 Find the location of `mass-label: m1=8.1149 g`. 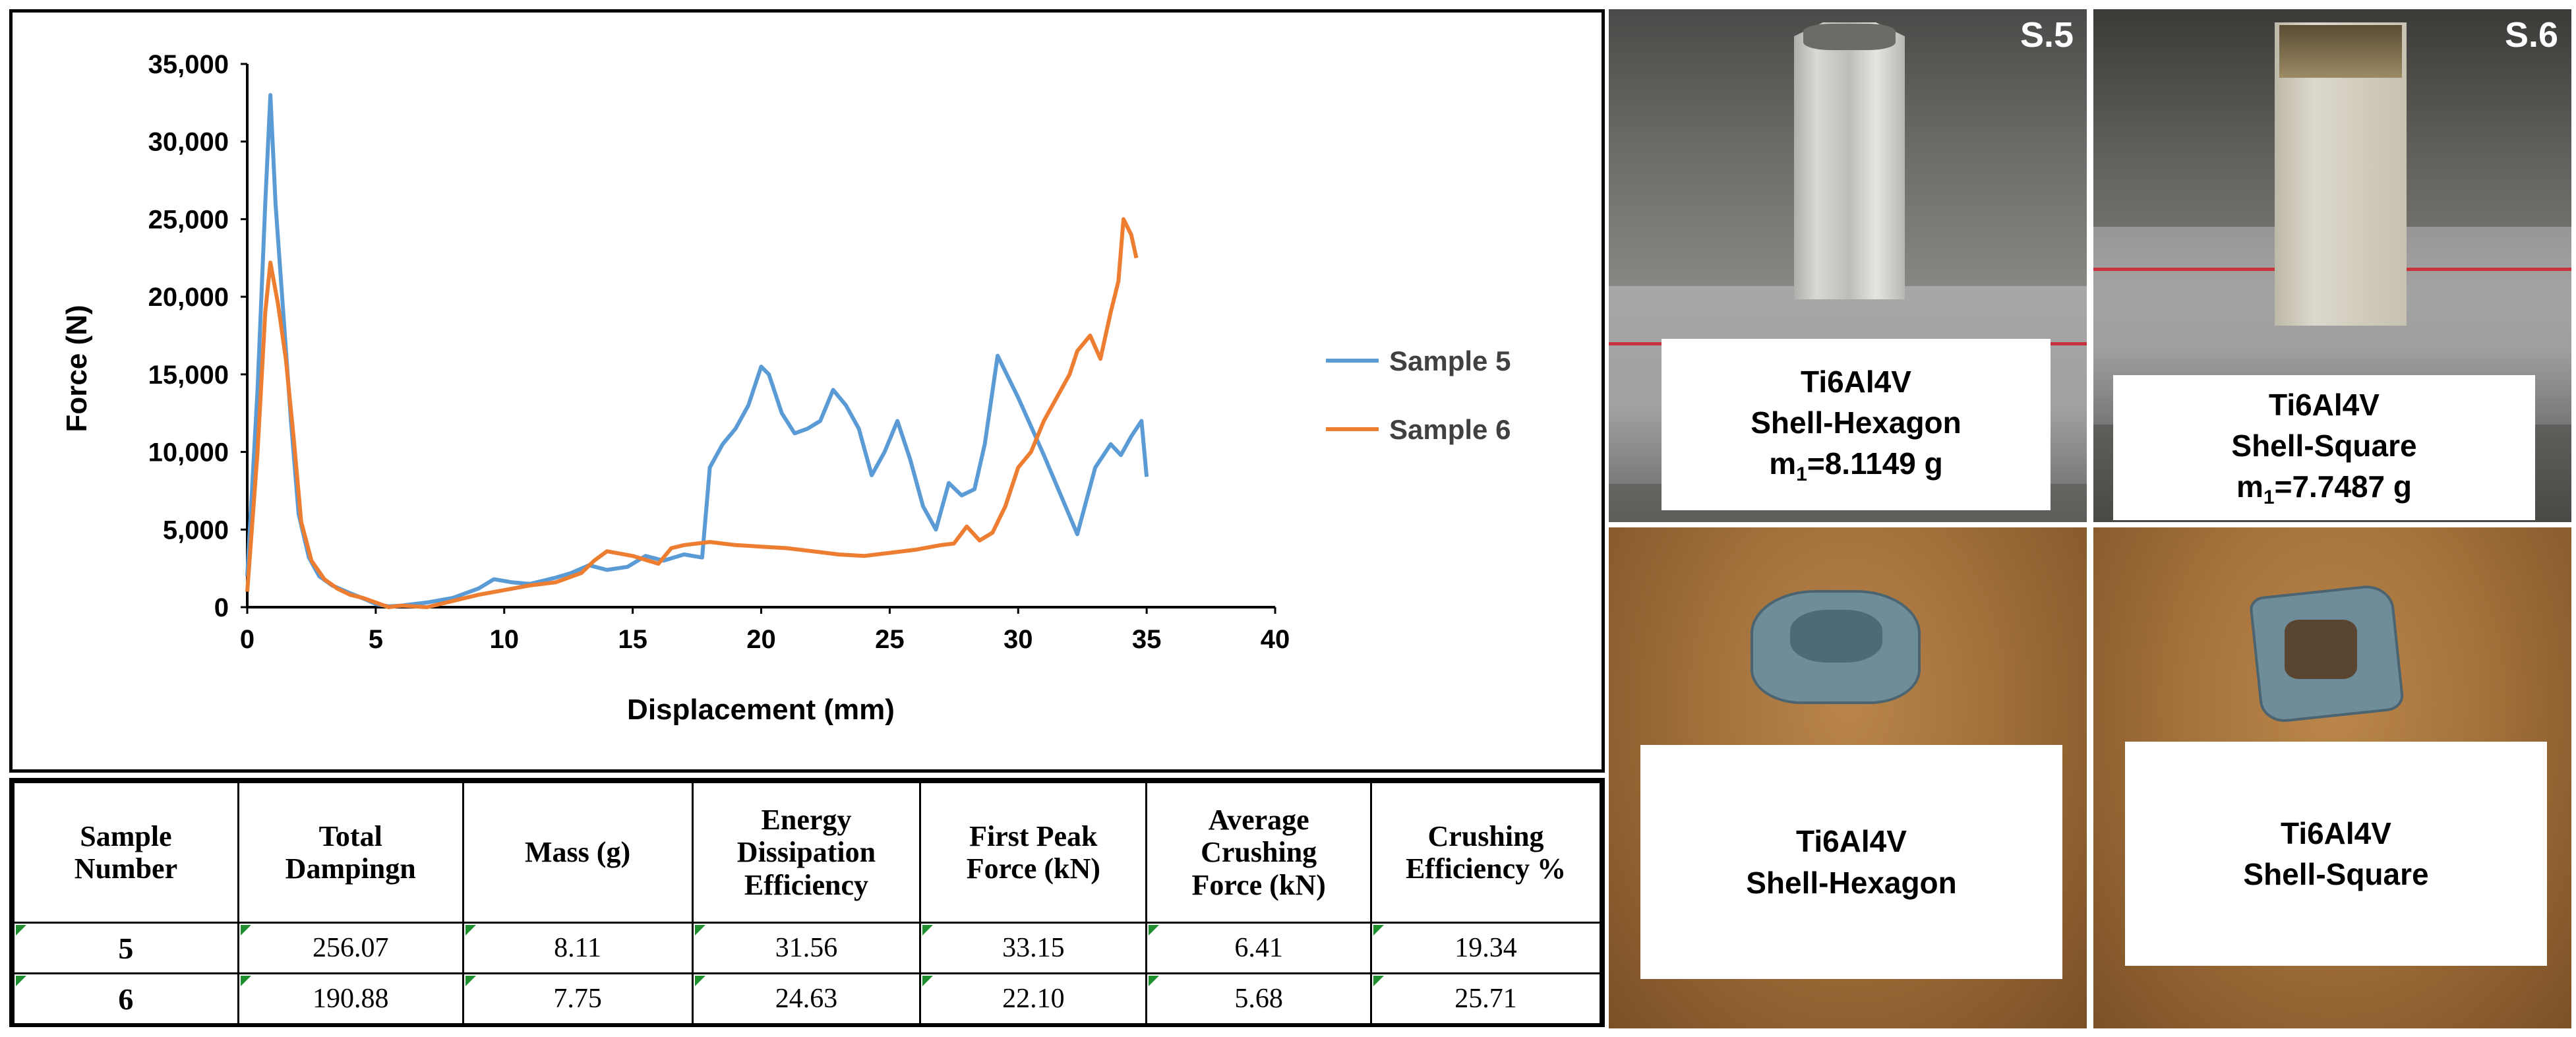

mass-label: m1=8.1149 g is located at coordinates (1856, 466).